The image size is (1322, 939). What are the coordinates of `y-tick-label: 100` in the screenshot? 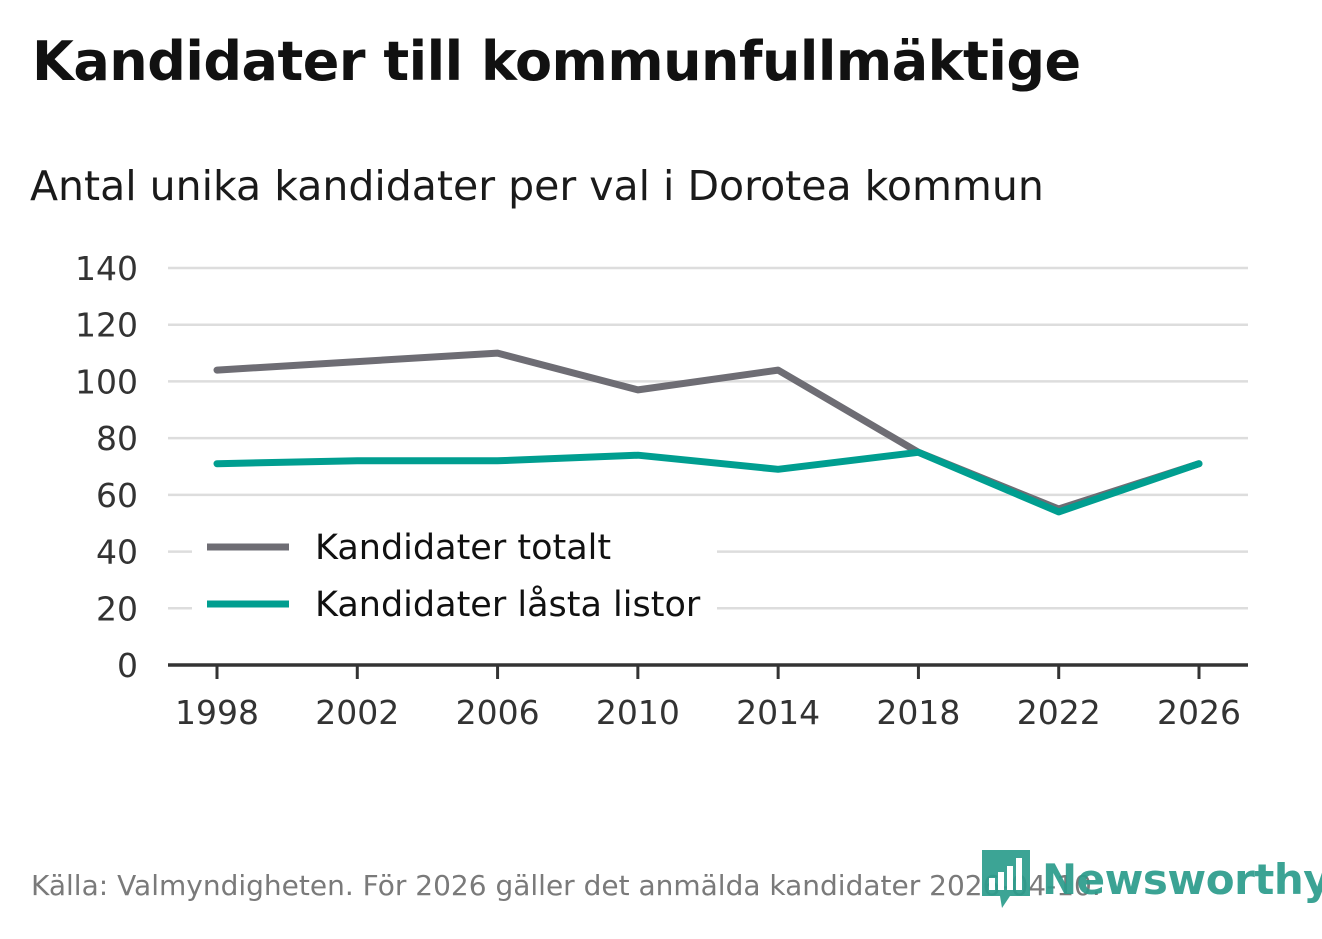 It's located at (106, 381).